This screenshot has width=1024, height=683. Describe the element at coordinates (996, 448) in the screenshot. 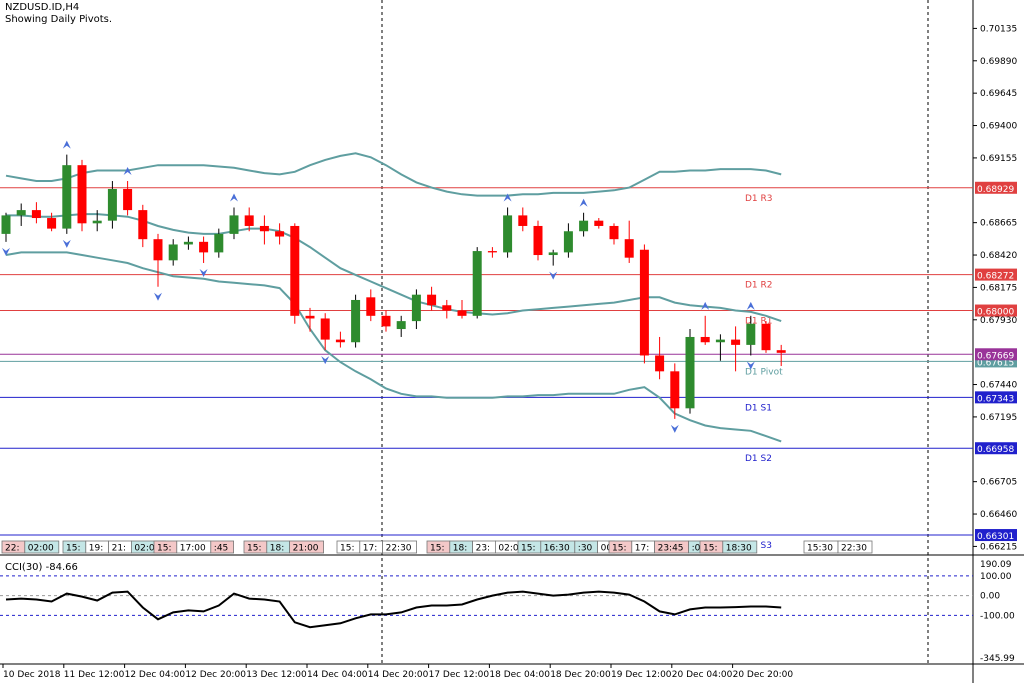

I see `pivot-price-box` at that location.